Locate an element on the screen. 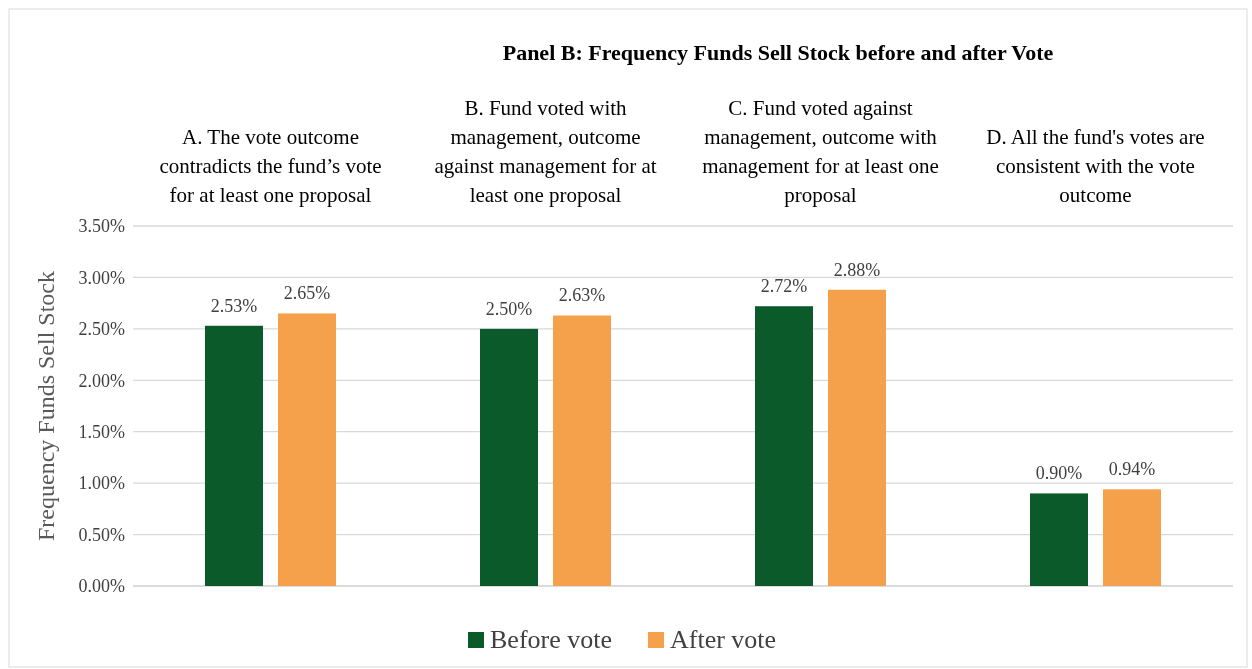 This screenshot has height=669, width=1252. data-label: 0.94% is located at coordinates (1132, 469).